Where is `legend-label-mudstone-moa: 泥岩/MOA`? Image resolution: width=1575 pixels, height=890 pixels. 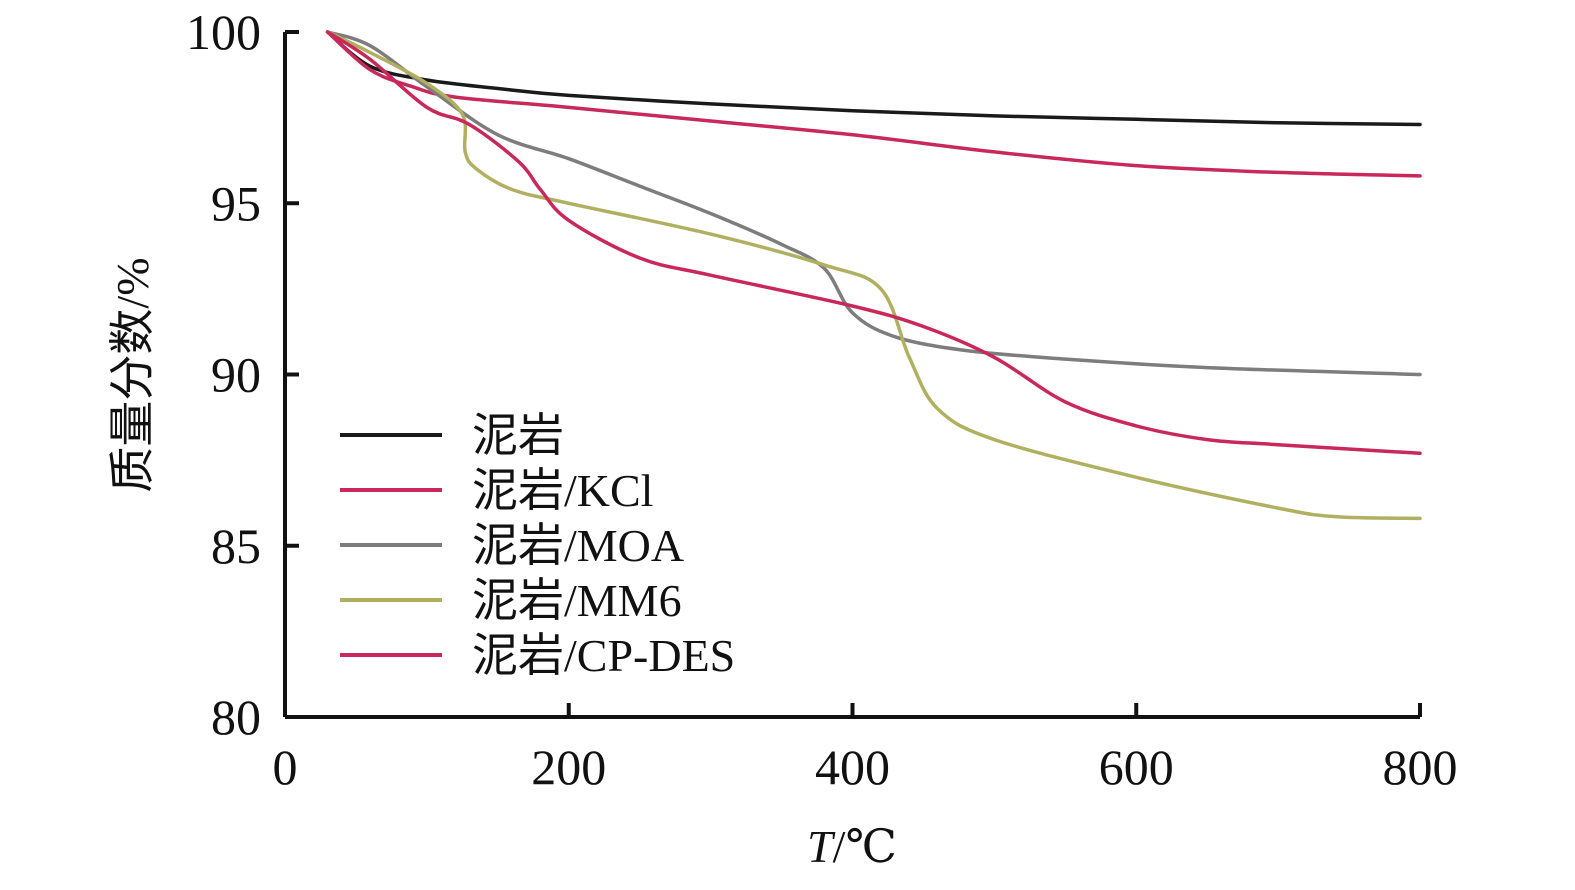 legend-label-mudstone-moa: 泥岩/MOA is located at coordinates (578, 545).